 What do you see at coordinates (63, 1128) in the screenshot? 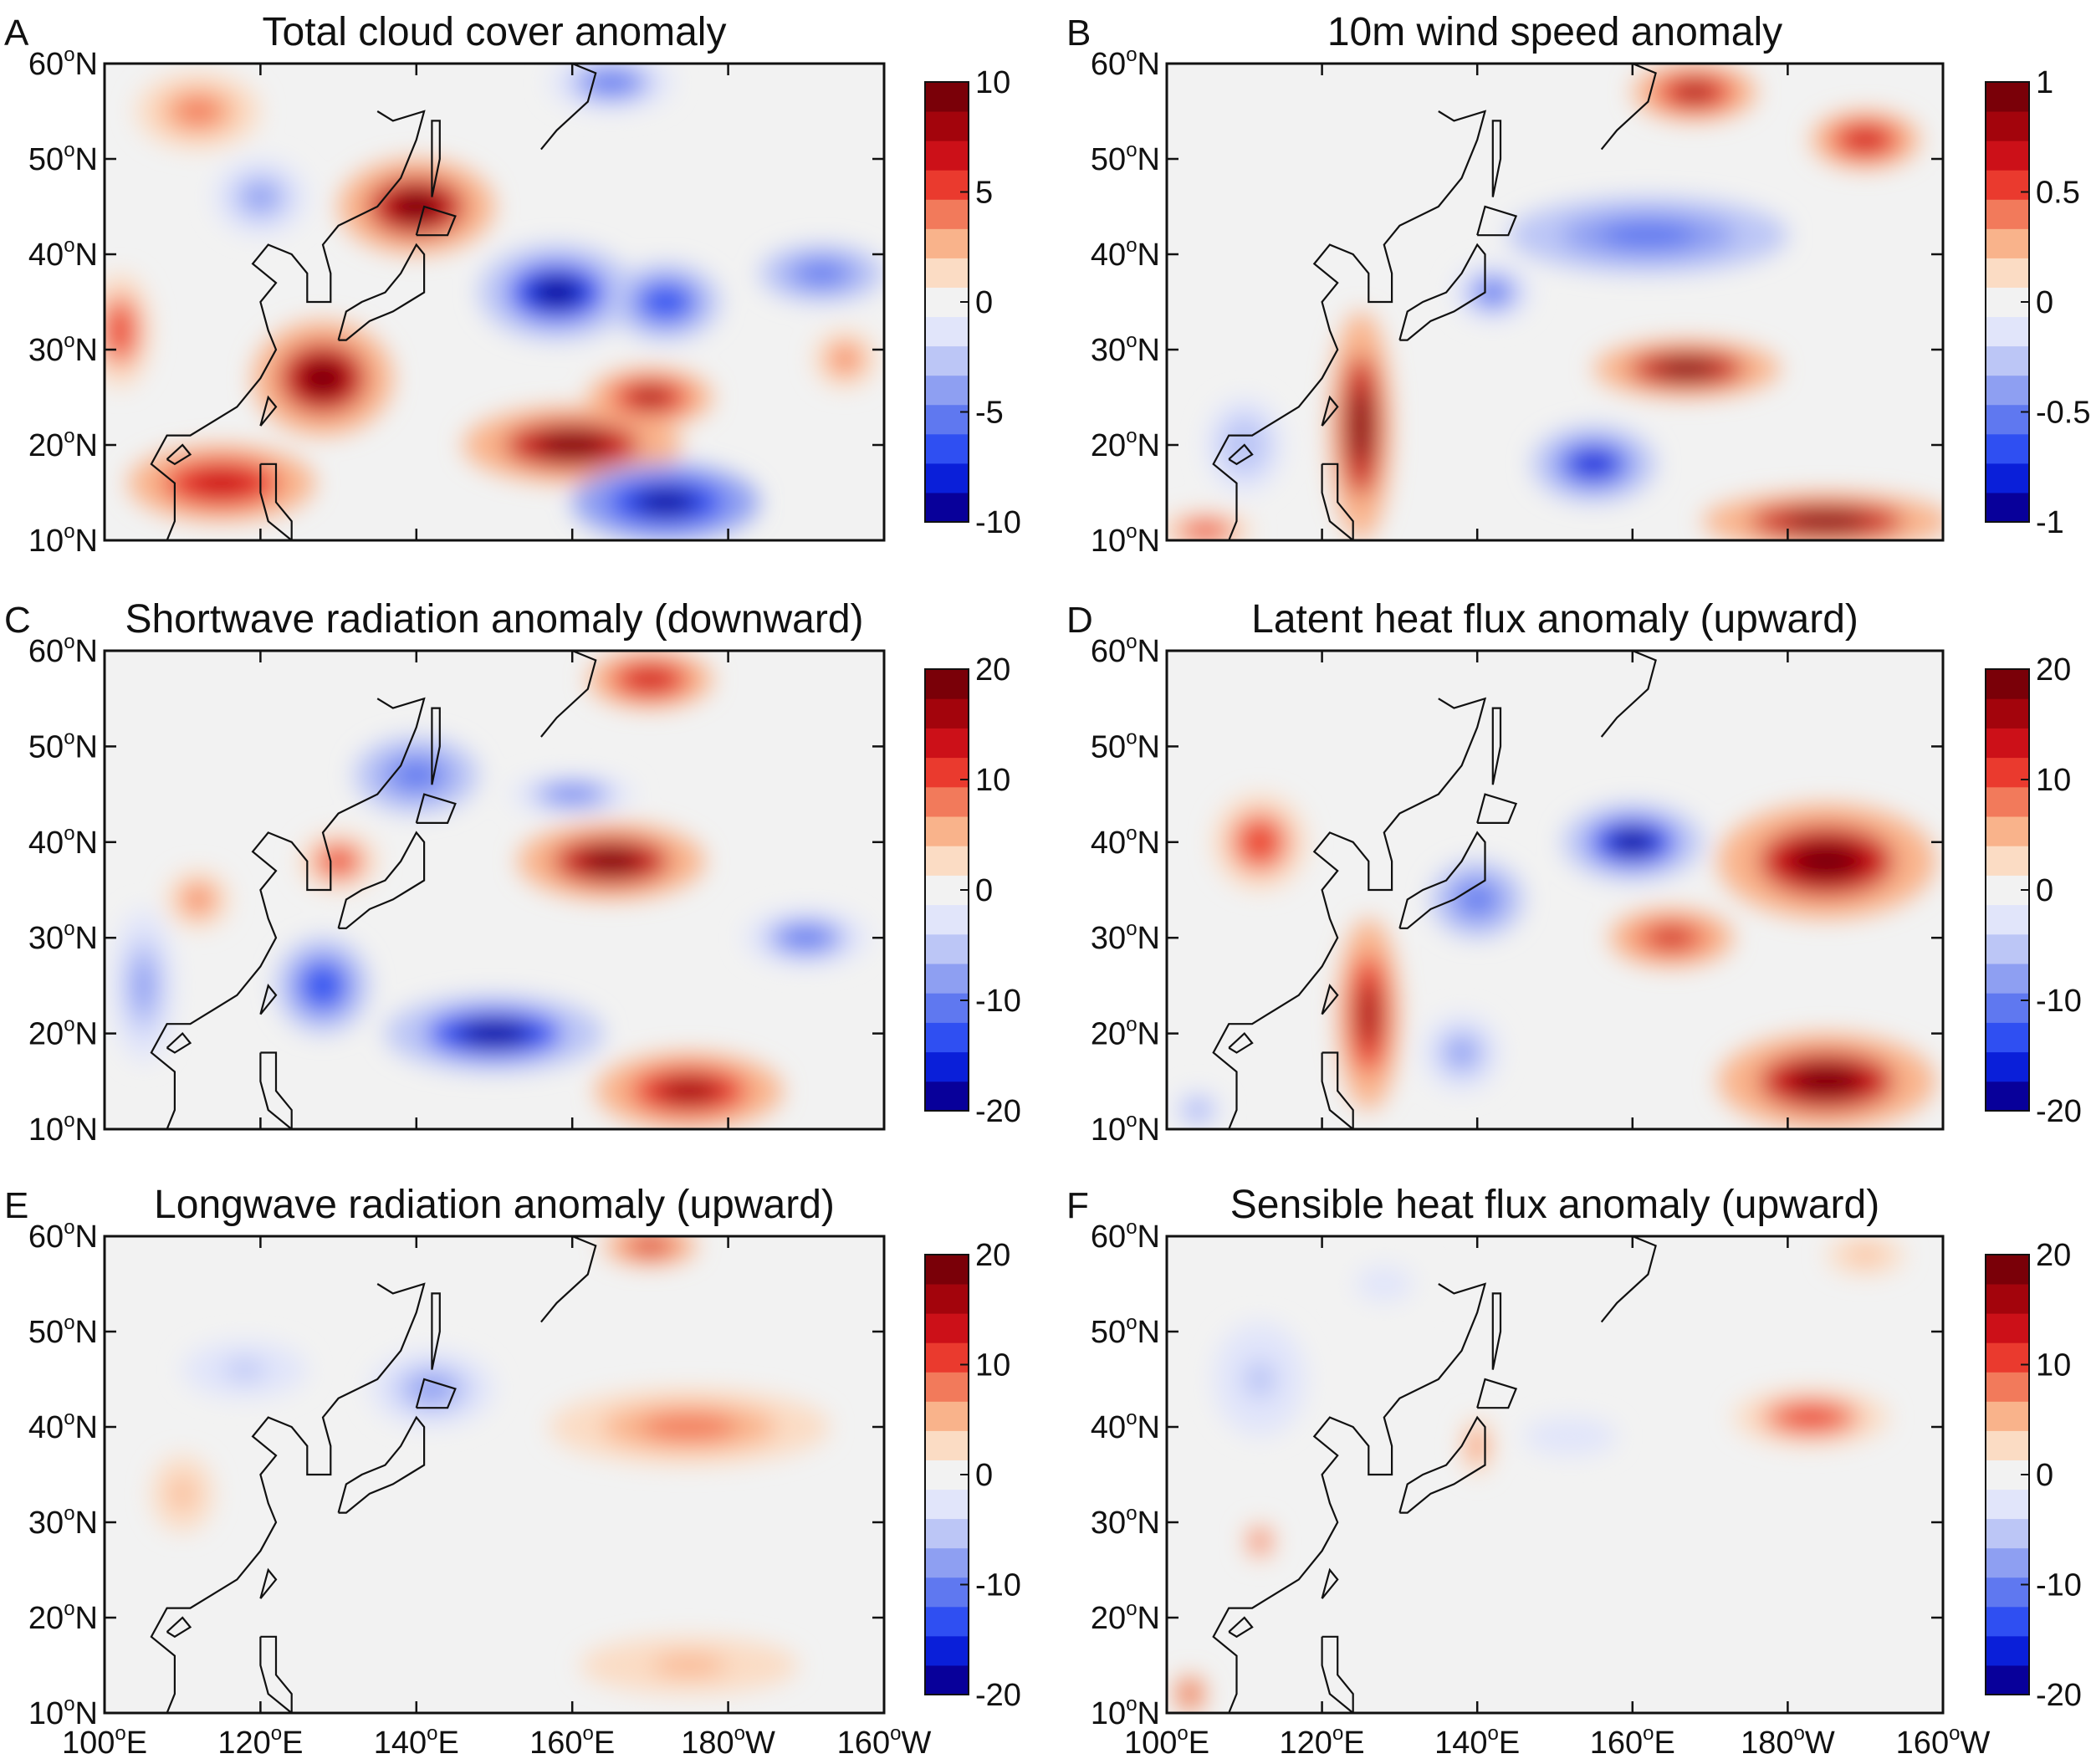
I see `y-tick-label: 10oN` at bounding box center [63, 1128].